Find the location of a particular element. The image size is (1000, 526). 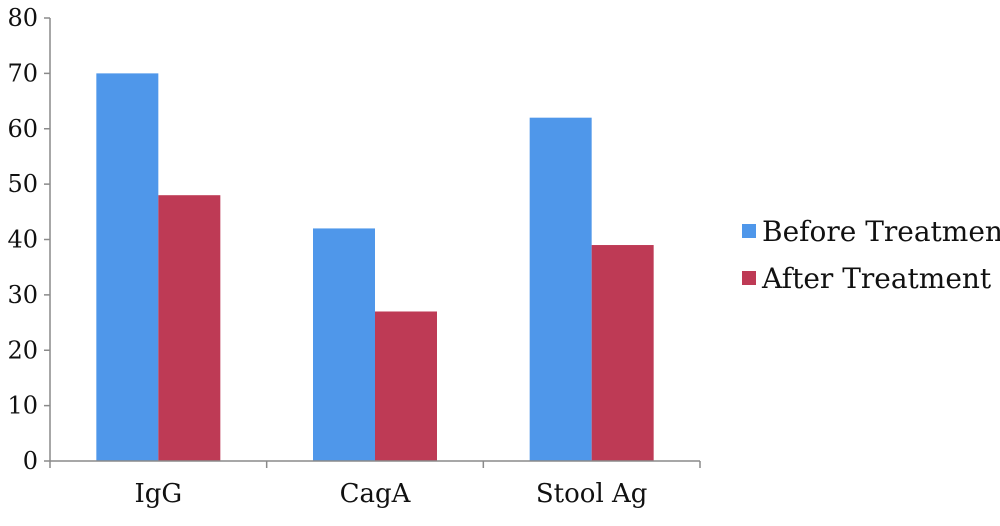

bar-caga-before-treatment is located at coordinates (344, 344).